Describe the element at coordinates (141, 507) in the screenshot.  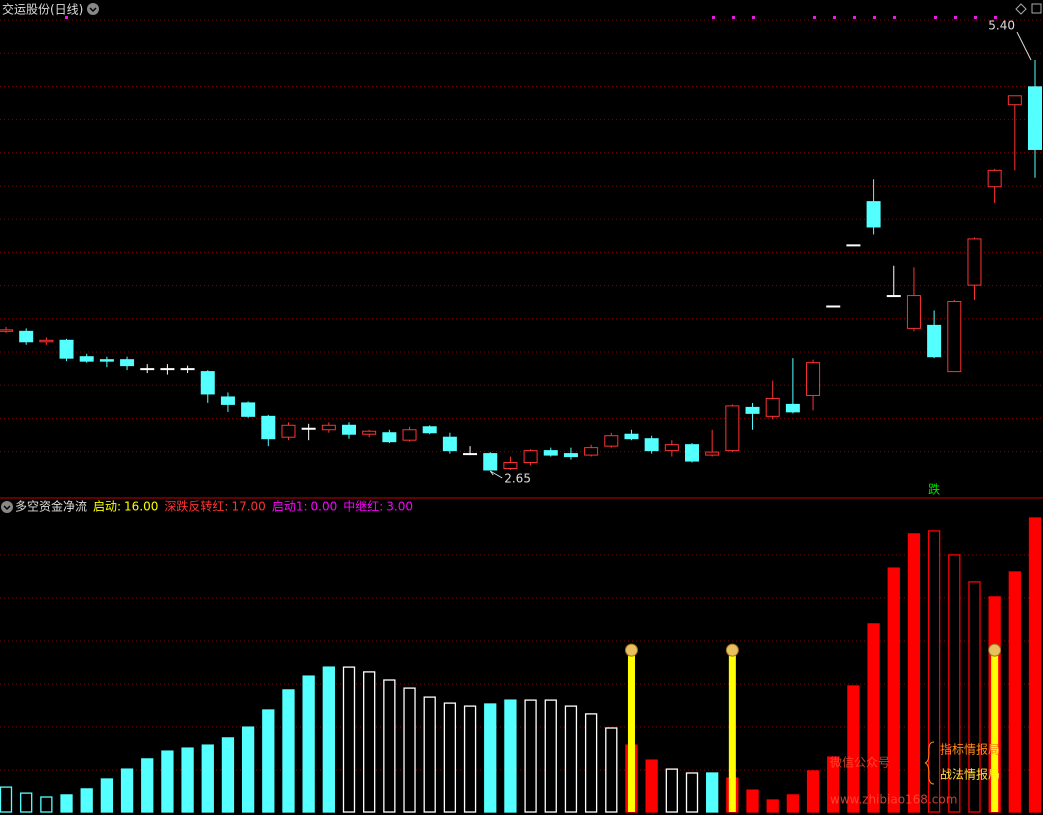
I see `legend-value: 16.00` at that location.